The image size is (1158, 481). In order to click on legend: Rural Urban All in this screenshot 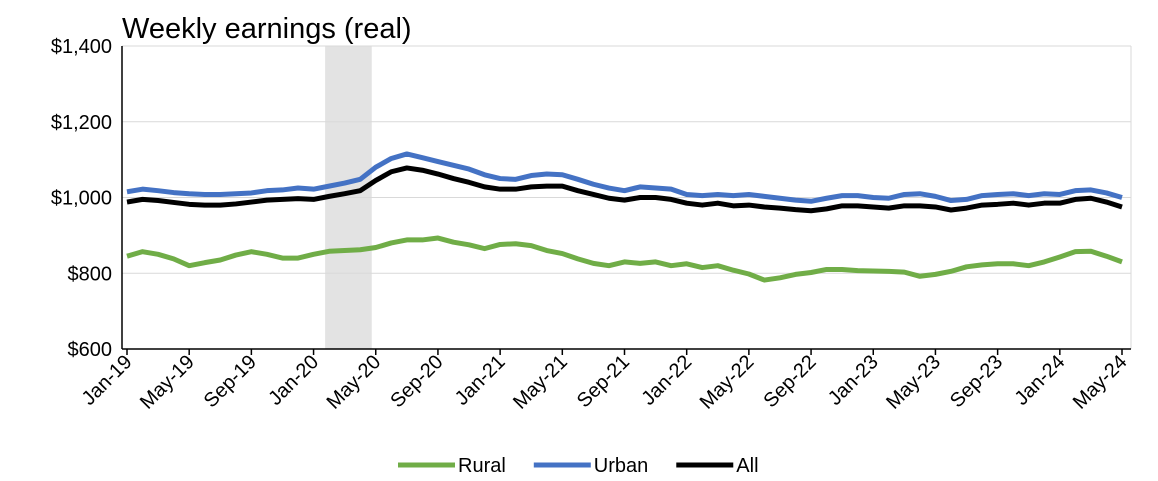, I will do `click(578, 466)`.